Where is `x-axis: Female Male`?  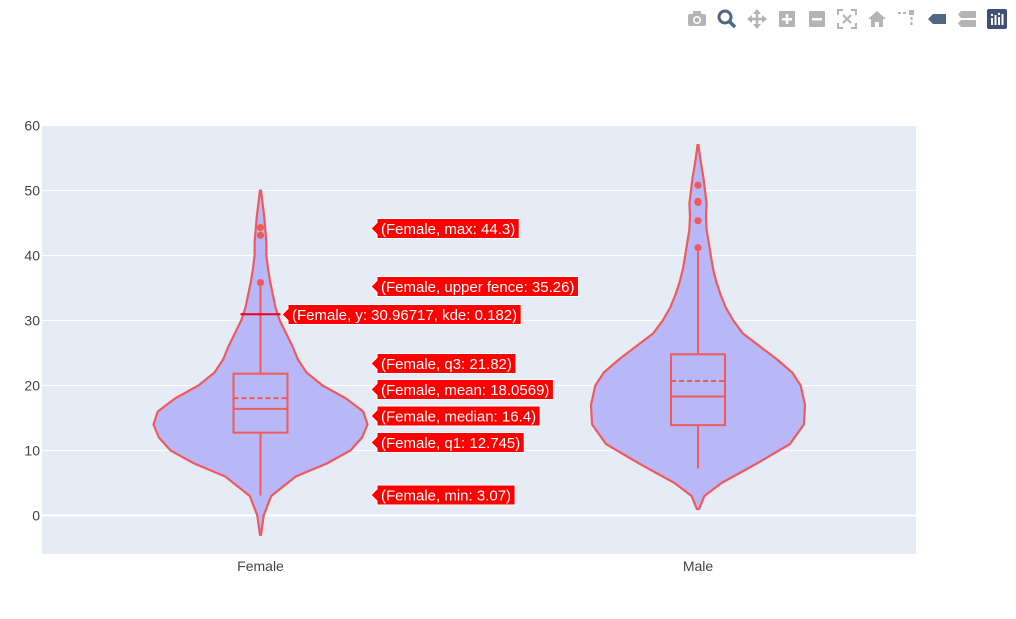 x-axis: Female Male is located at coordinates (475, 566).